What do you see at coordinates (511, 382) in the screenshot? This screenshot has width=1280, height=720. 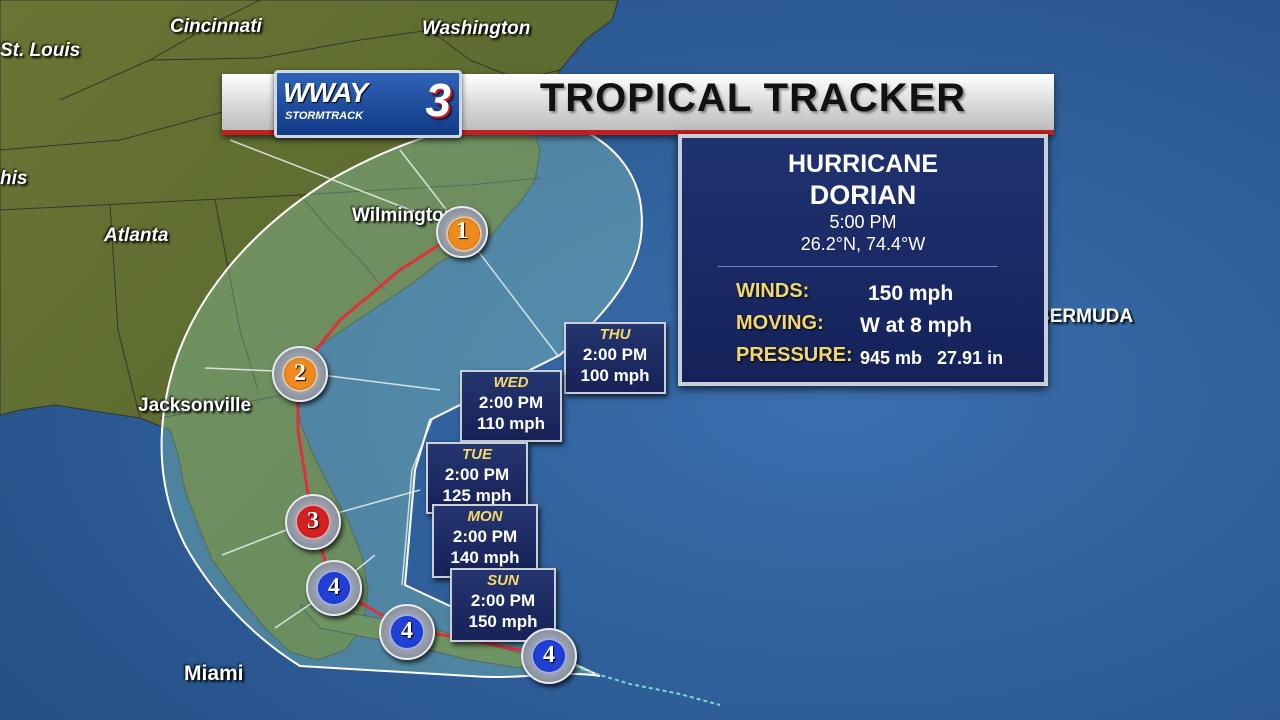 I see `forecast-day: WED` at bounding box center [511, 382].